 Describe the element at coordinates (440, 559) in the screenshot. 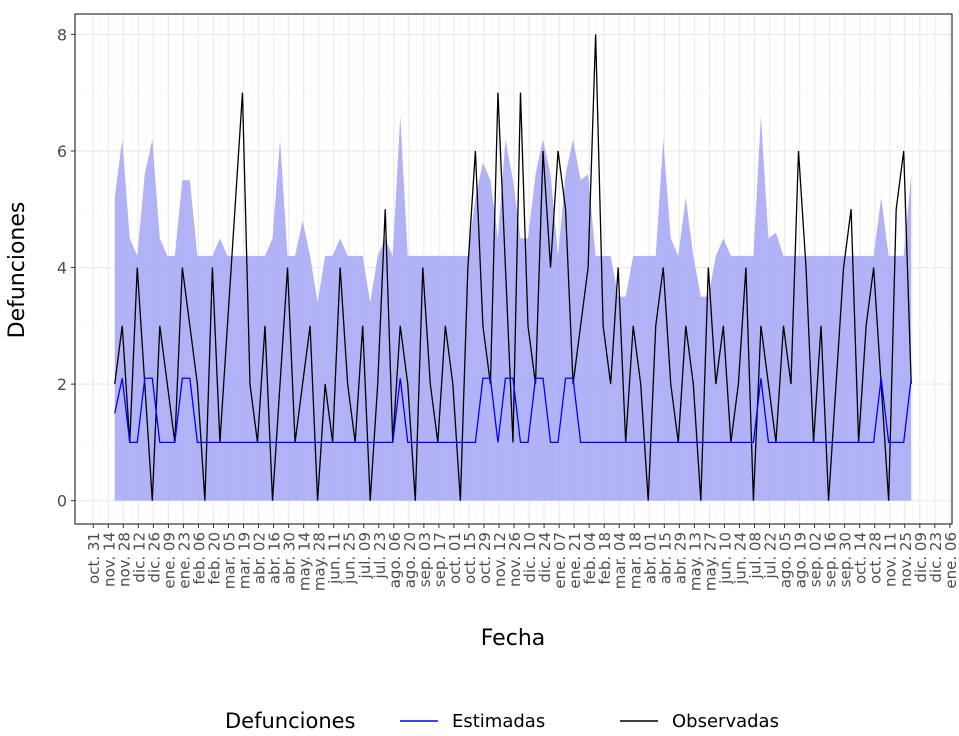

I see `x-tick-label: sep. 17` at that location.